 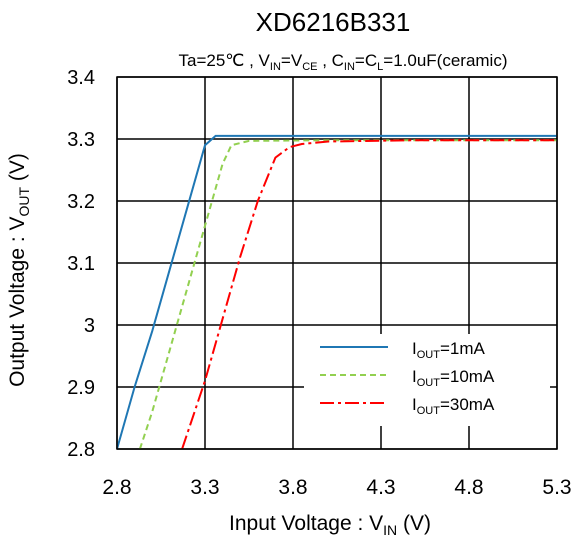 What do you see at coordinates (468, 487) in the screenshot?
I see `x-tick-label: 4.8` at bounding box center [468, 487].